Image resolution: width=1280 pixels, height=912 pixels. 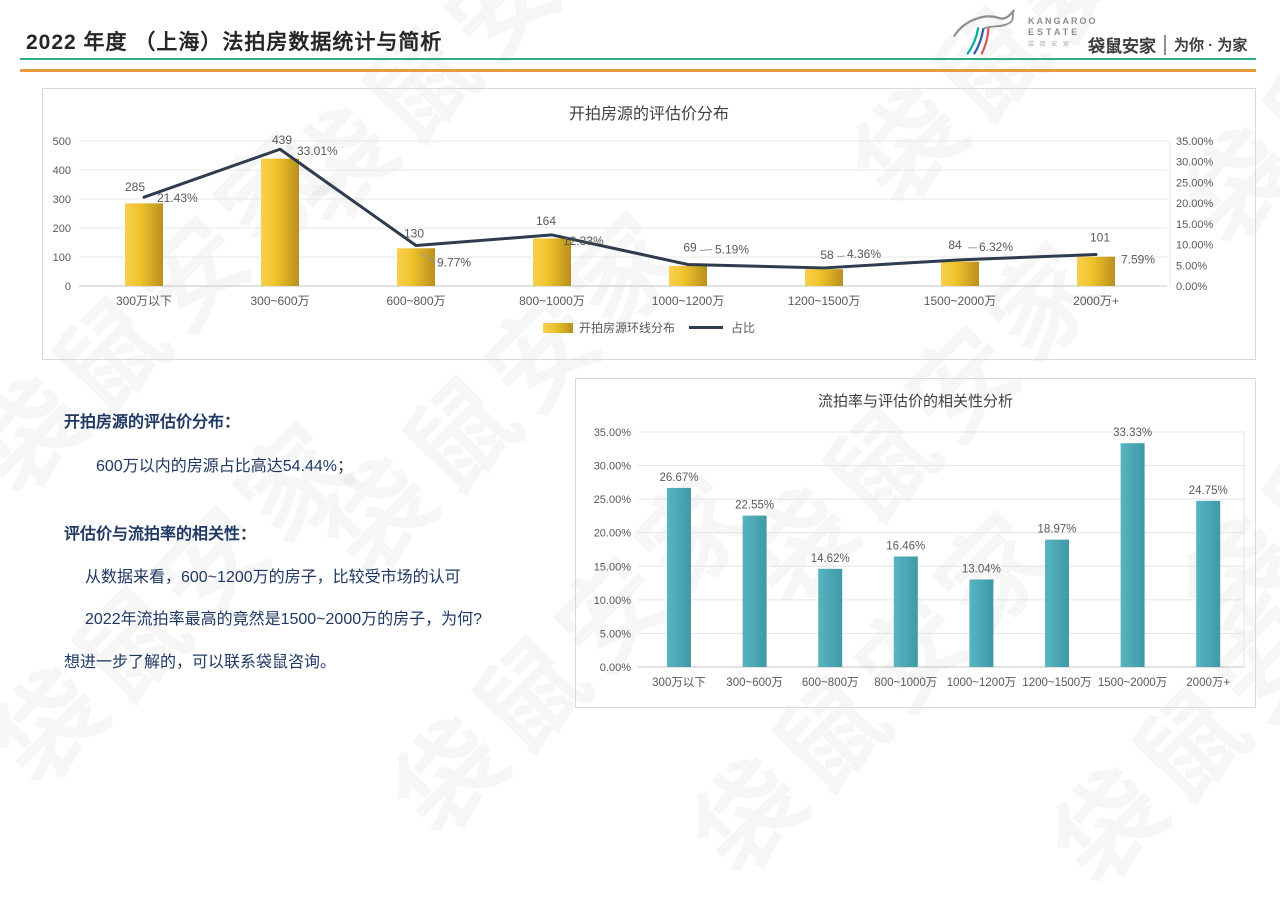 What do you see at coordinates (135, 187) in the screenshot?
I see `svg-text: 285` at bounding box center [135, 187].